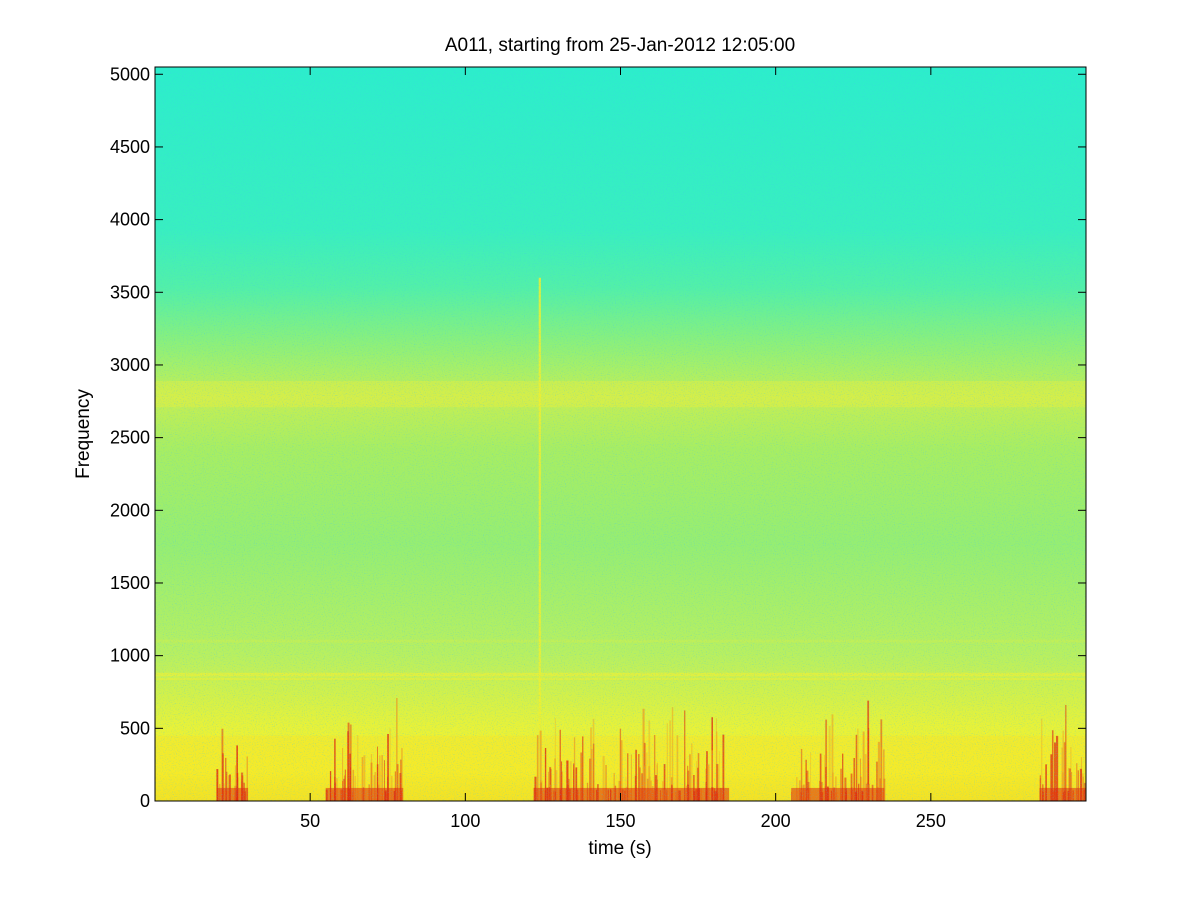  Describe the element at coordinates (135, 728) in the screenshot. I see `y-tick-label: 500` at that location.